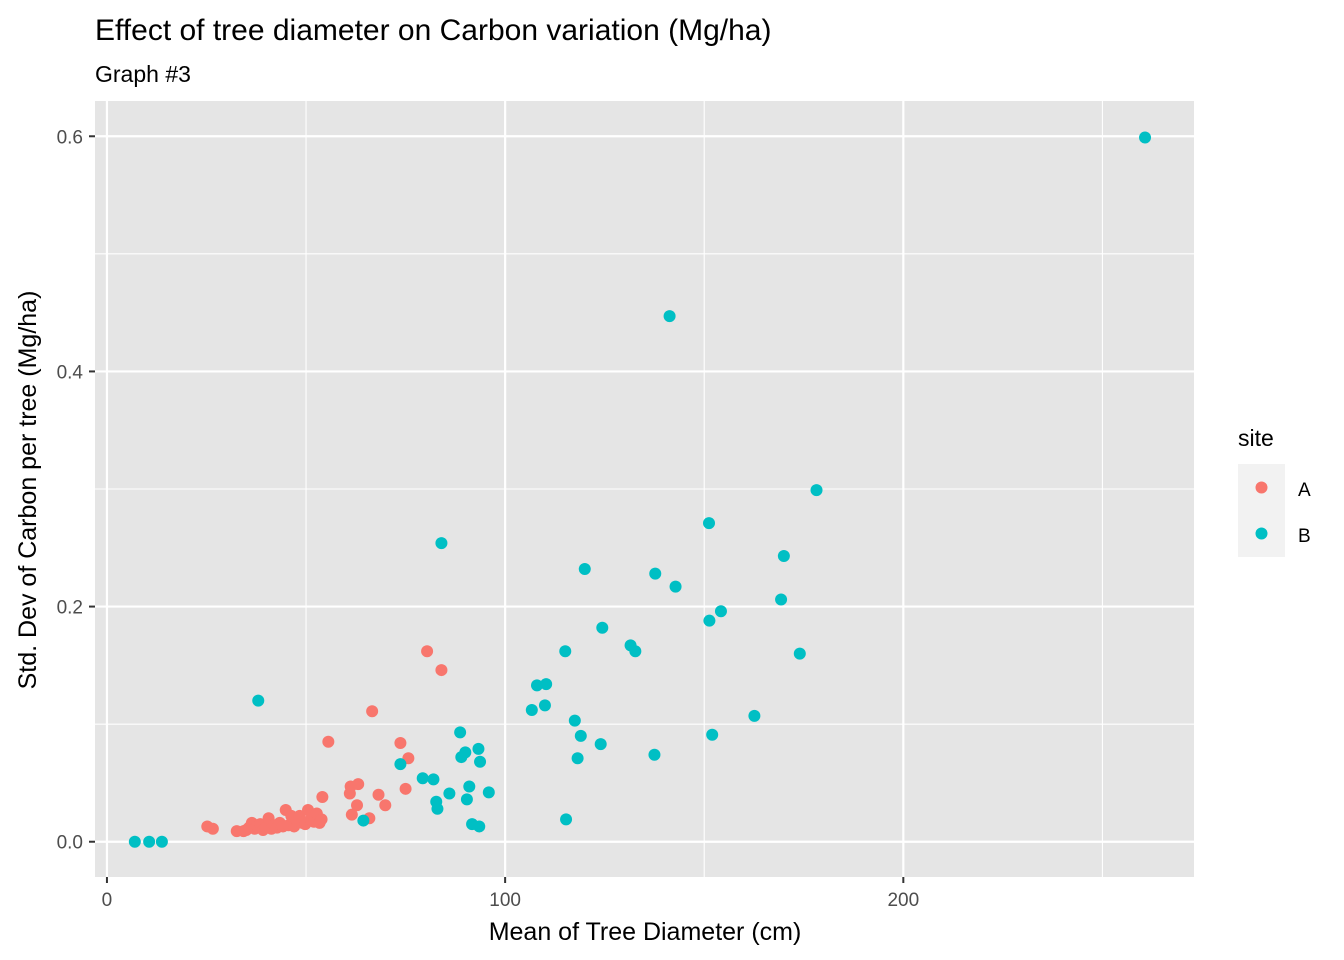 The width and height of the screenshot is (1344, 960). Describe the element at coordinates (1261, 487) in the screenshot. I see `legend-key-a` at that location.